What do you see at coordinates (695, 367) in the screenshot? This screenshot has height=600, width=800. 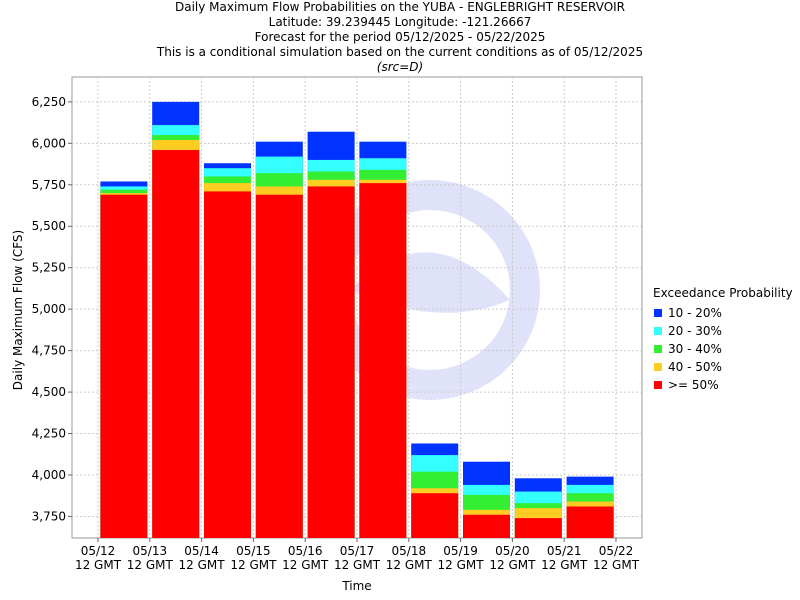 I see `legend-label: 40 - 50%` at bounding box center [695, 367].